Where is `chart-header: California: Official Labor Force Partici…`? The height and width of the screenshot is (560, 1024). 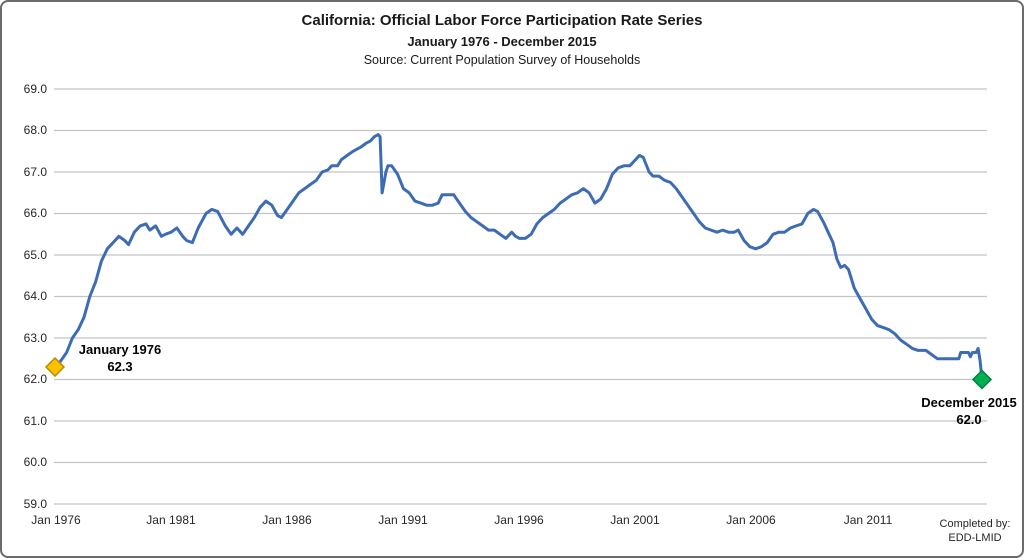 chart-header: California: Official Labor Force Partici… is located at coordinates (502, 40).